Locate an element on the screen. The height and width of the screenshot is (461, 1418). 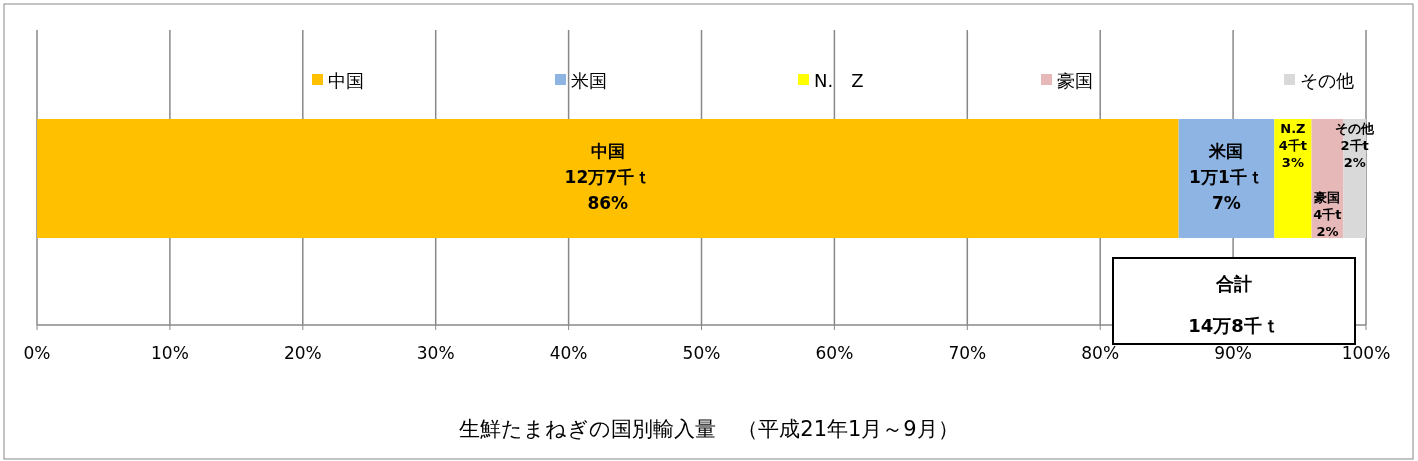
xtick: 0% is located at coordinates (37, 353).